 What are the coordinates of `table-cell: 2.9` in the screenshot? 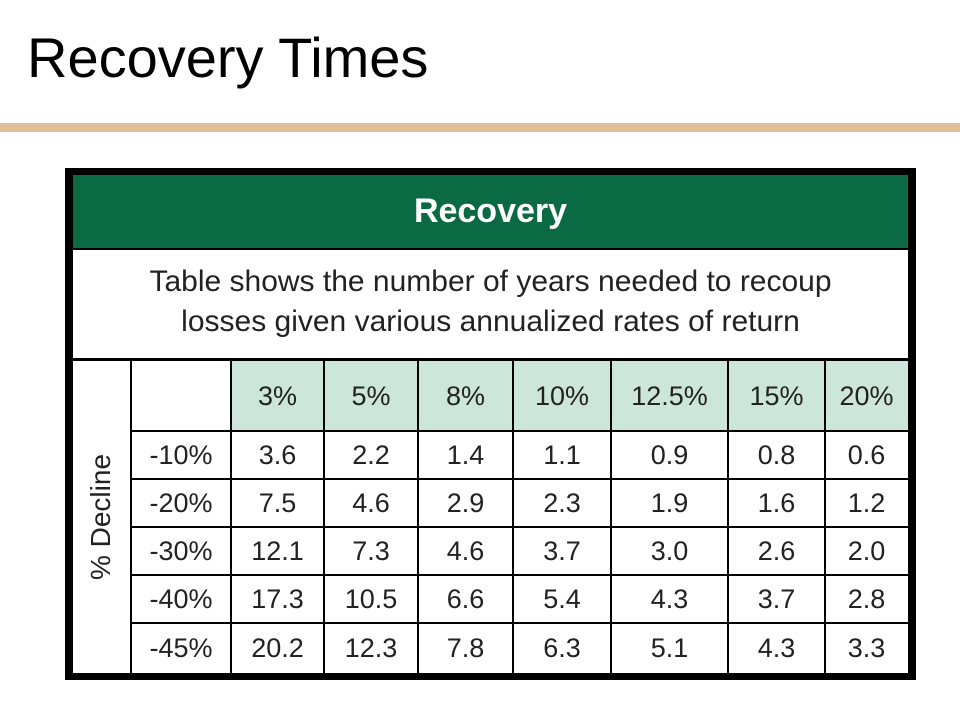 It's located at (465, 502).